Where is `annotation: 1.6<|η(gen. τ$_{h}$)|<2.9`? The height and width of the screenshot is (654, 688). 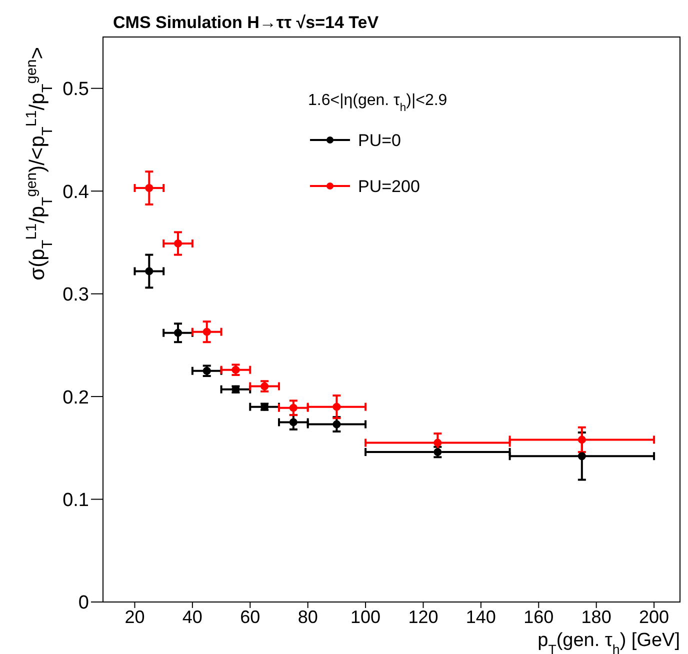 annotation: 1.6<|η(gen. τ$_{h}$)|<2.9 is located at coordinates (378, 103).